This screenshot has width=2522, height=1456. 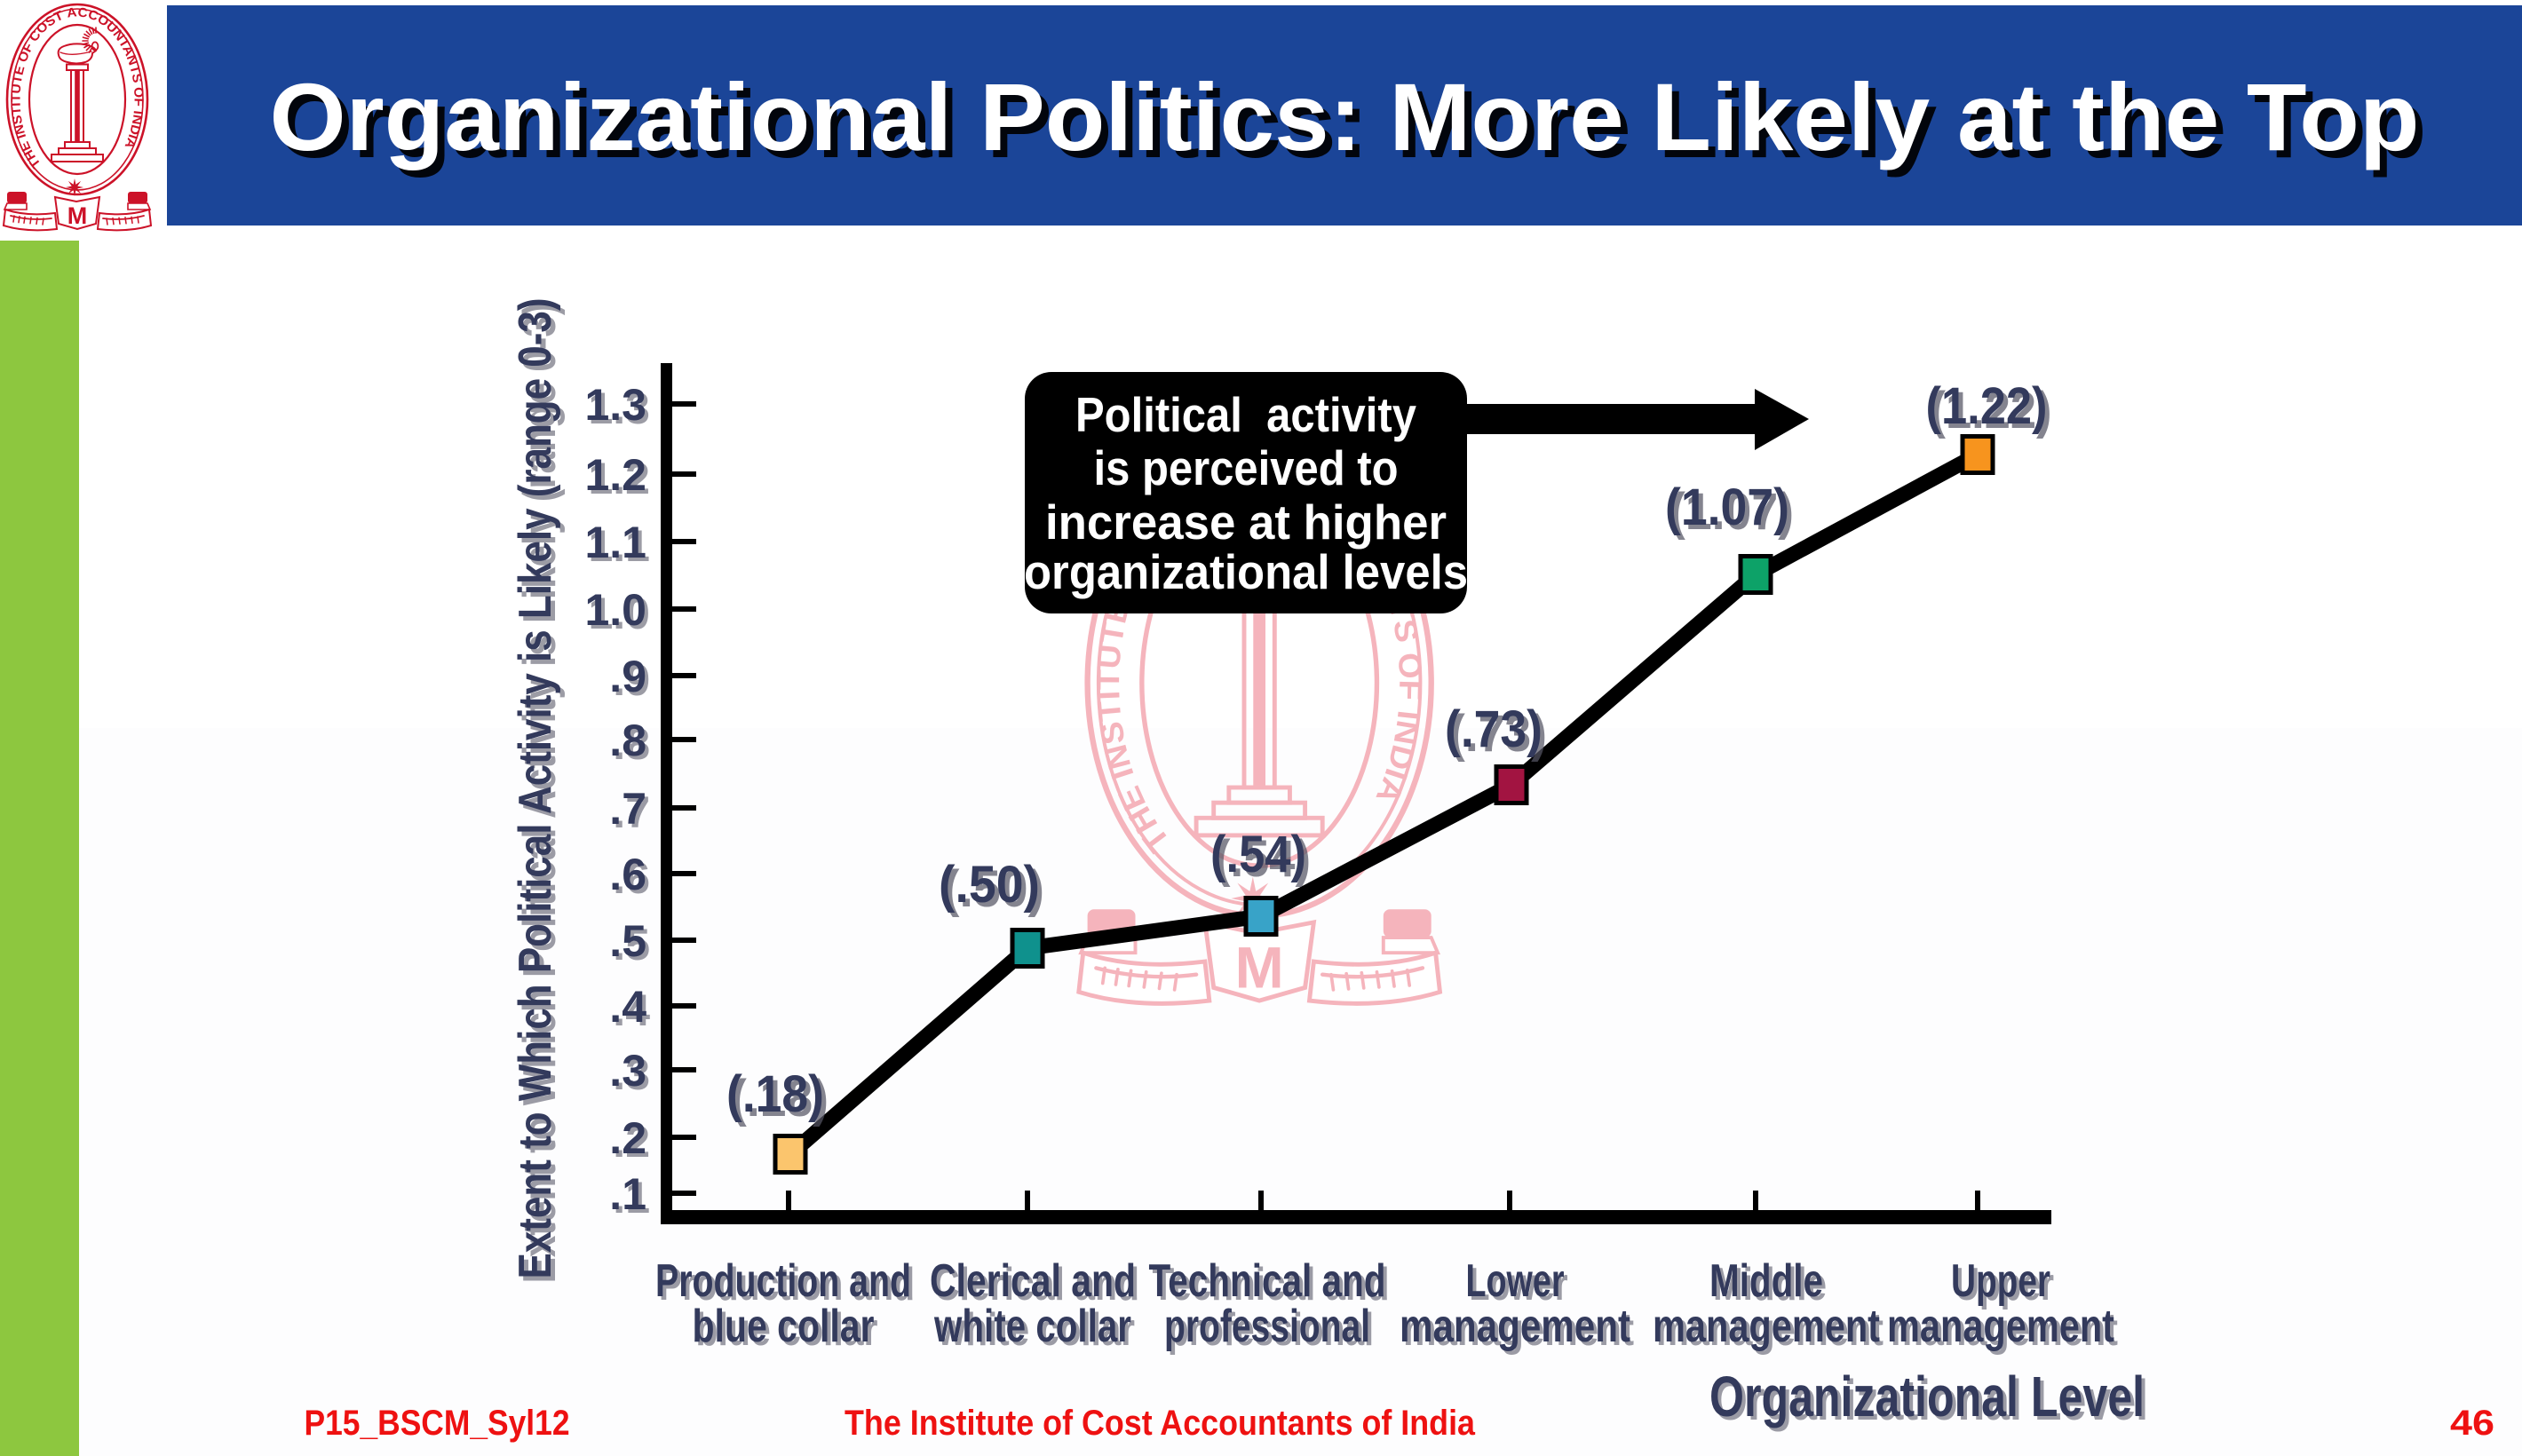 What do you see at coordinates (437, 1423) in the screenshot?
I see `svg-text: P15_BSCM_Syl12` at bounding box center [437, 1423].